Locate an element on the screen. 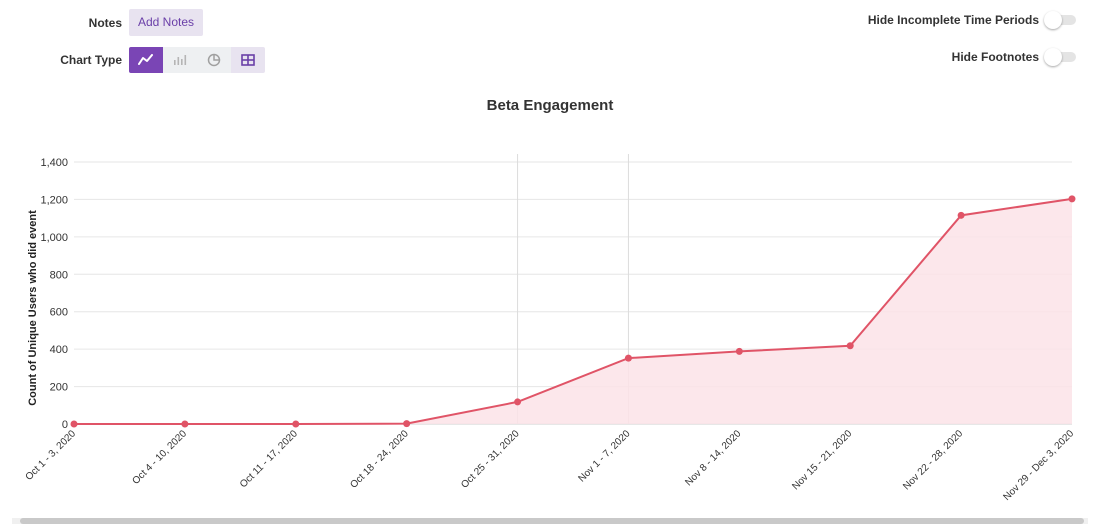 The height and width of the screenshot is (525, 1100). notes-row: Notes Add Notes is located at coordinates (102, 22).